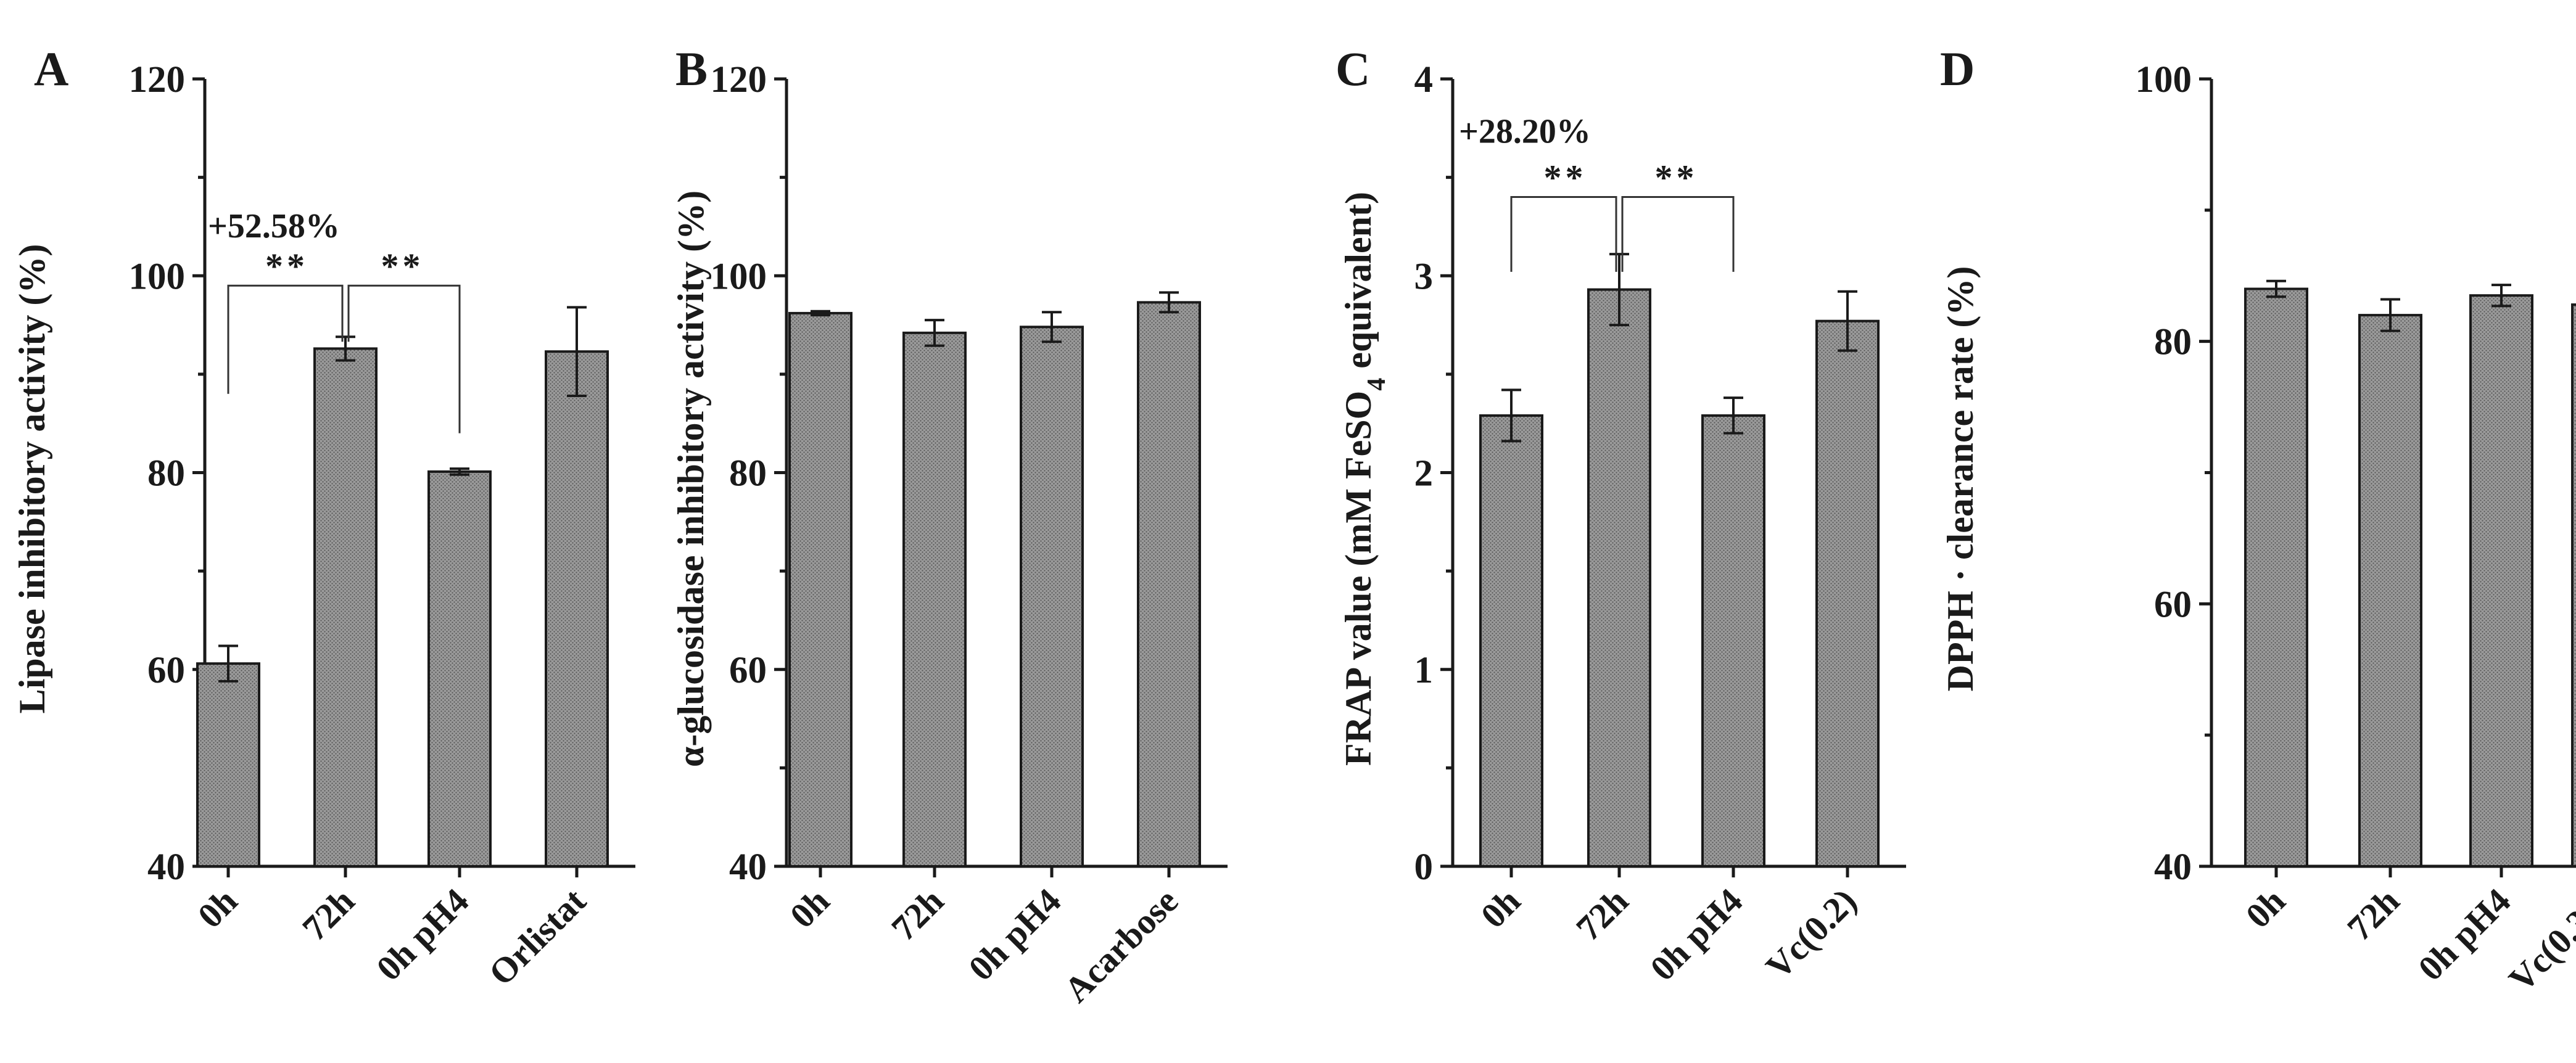 This screenshot has width=2576, height=1063. Describe the element at coordinates (1424, 474) in the screenshot. I see `y-tick-label: 2` at that location.